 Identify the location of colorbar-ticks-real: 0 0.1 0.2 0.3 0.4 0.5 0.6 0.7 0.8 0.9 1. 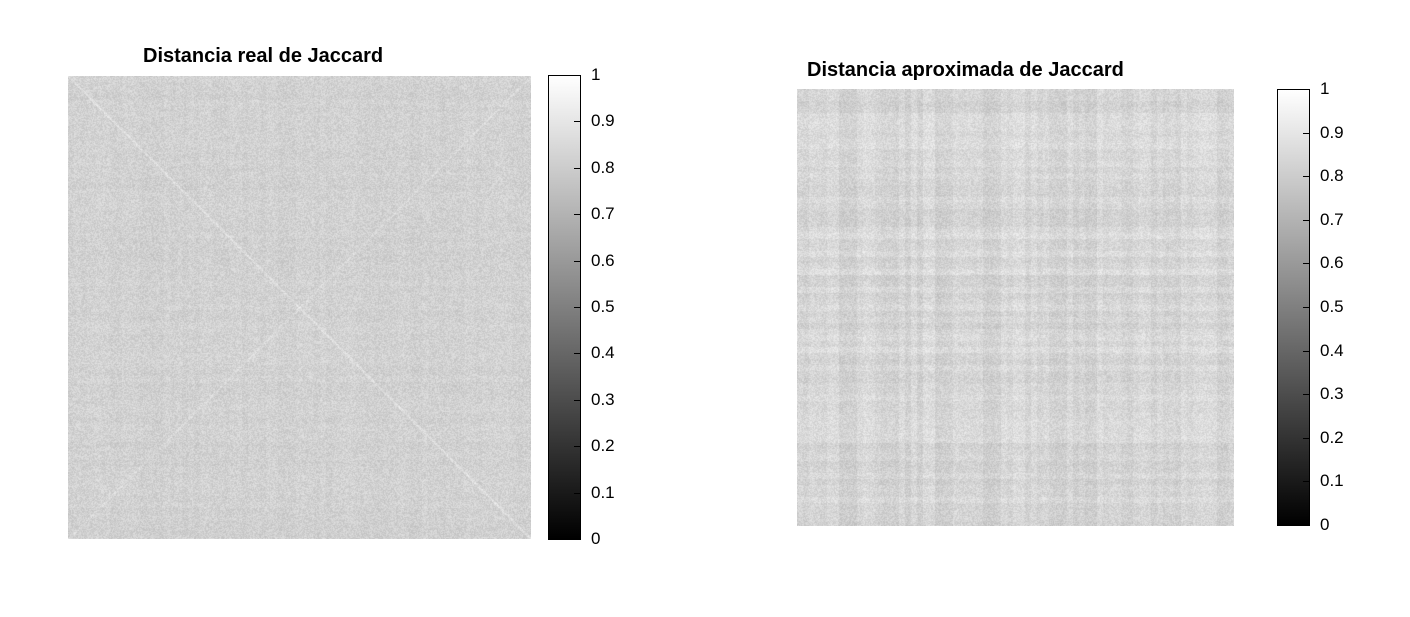
(607, 306).